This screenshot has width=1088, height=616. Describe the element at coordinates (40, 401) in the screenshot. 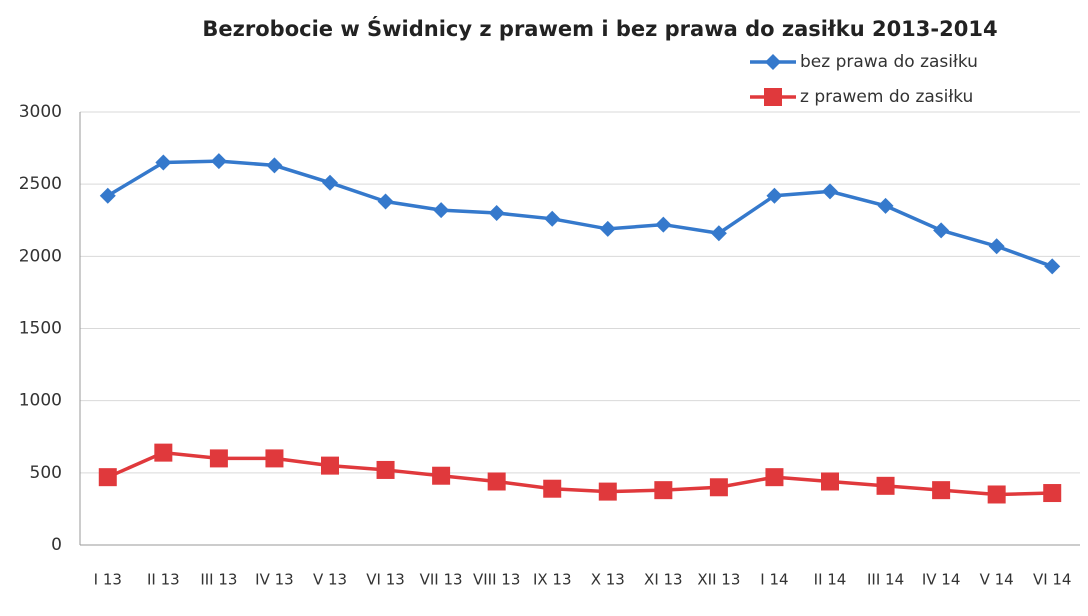

I see `y-tick-label: 1000` at that location.